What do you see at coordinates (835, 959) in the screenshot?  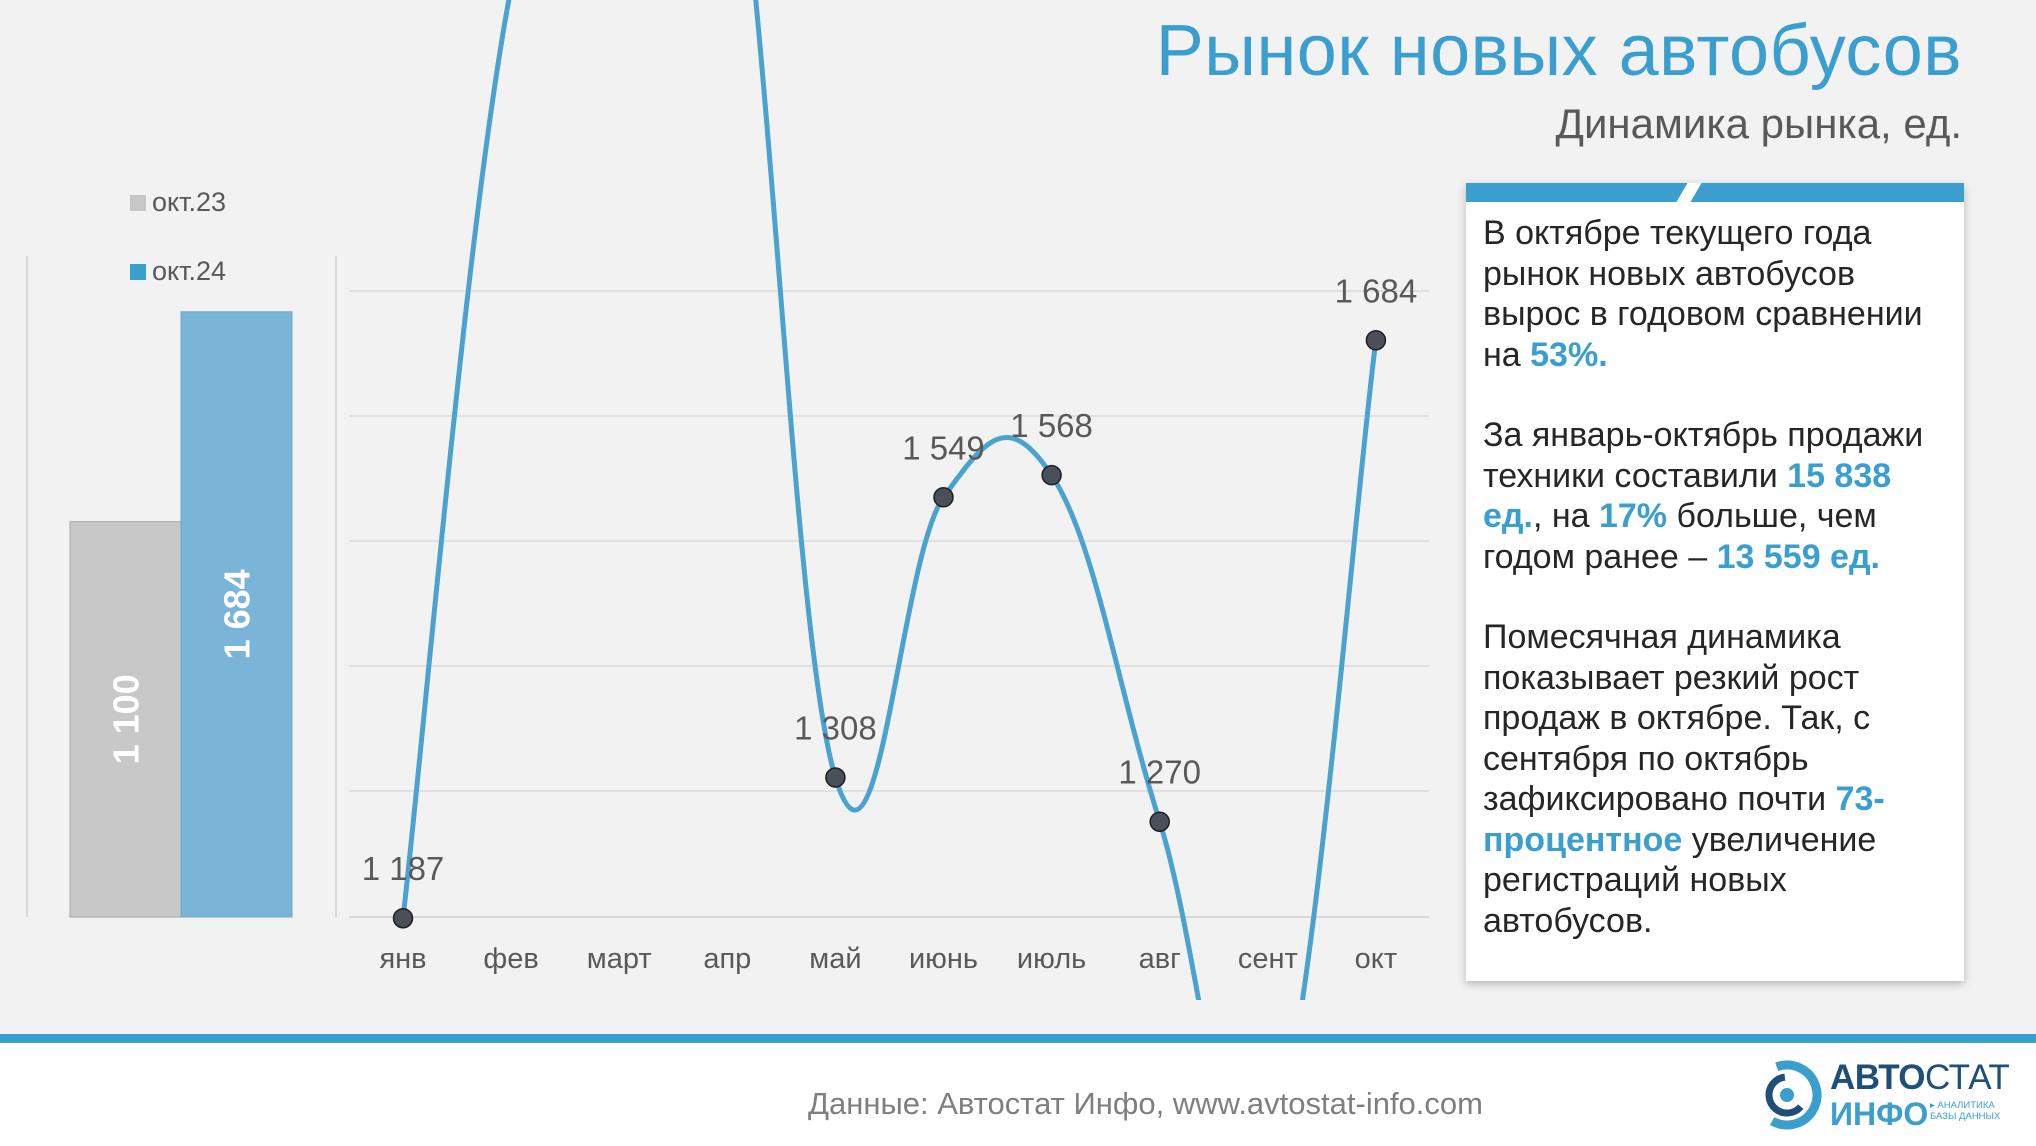 I see `x-tick-май: май` at bounding box center [835, 959].